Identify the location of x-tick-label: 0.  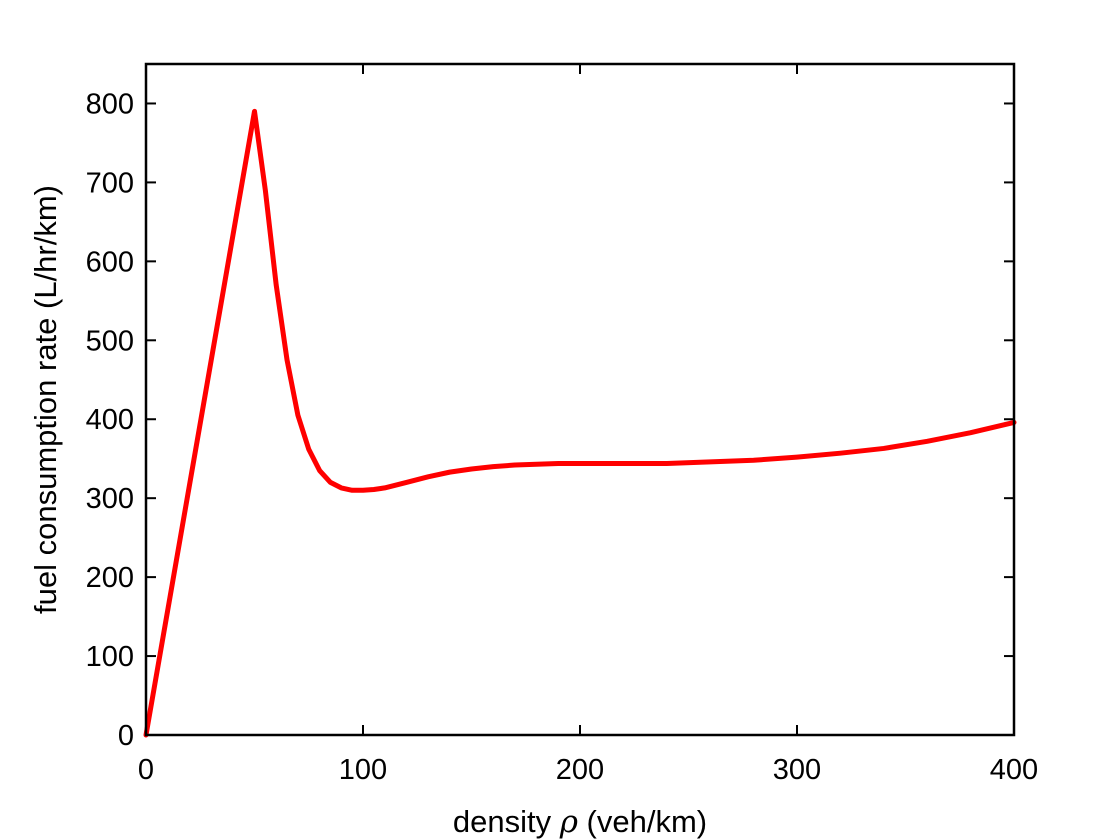
(146, 770).